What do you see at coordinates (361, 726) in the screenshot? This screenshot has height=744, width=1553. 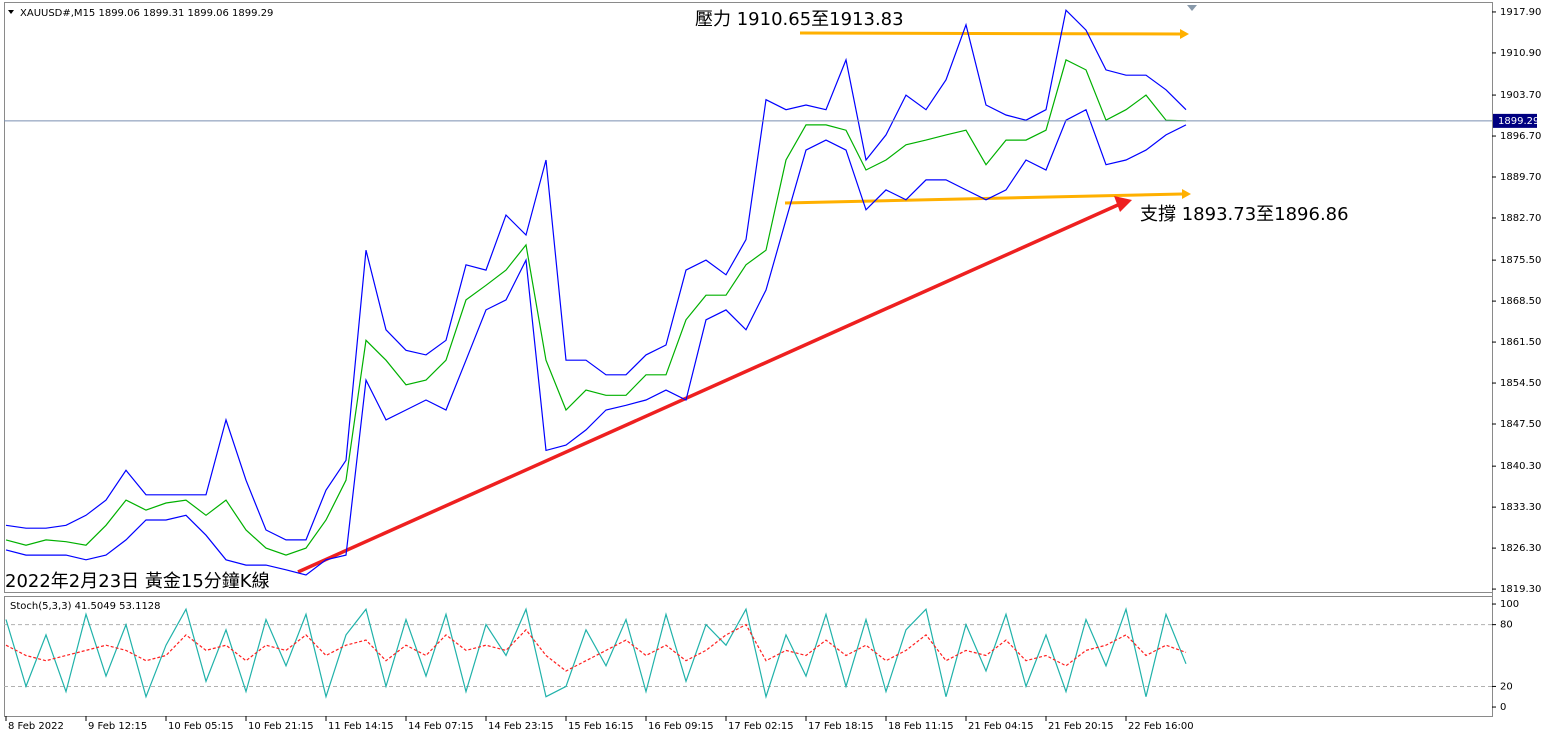 I see `x-tick-label: 11 Feb 14:15` at bounding box center [361, 726].